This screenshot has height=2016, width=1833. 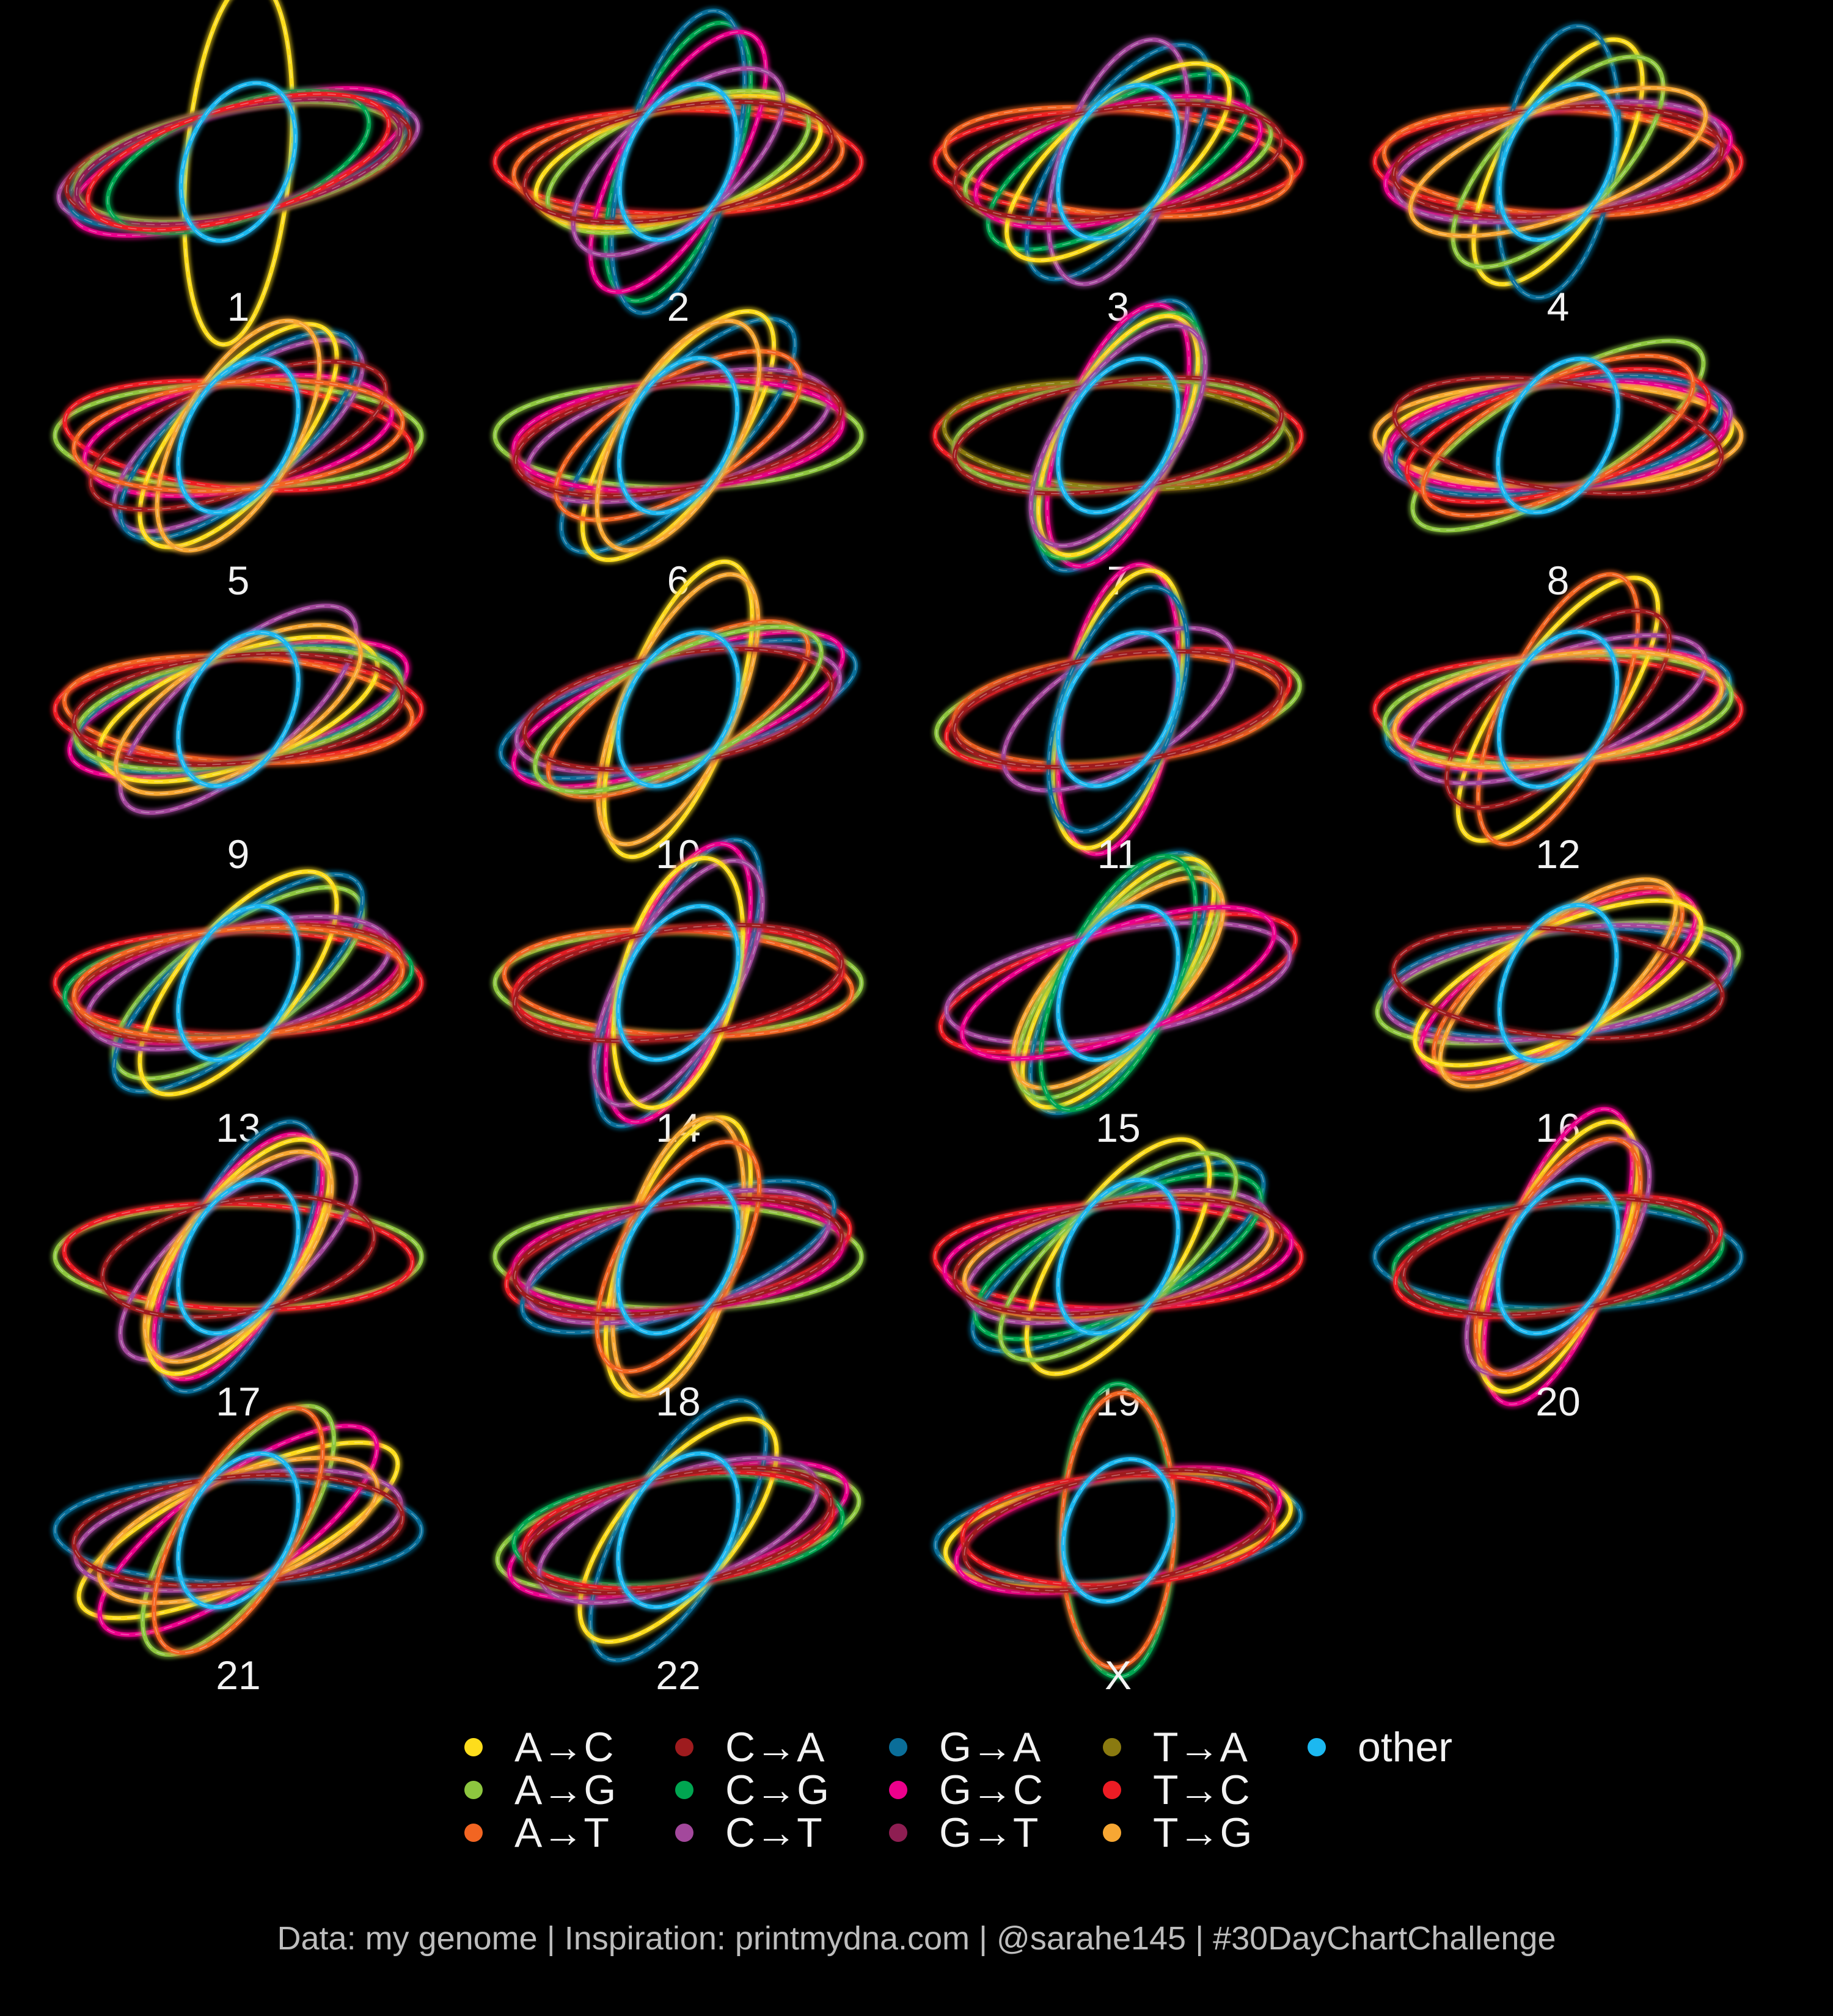 What do you see at coordinates (775, 1747) in the screenshot?
I see `legend-label: C→A` at bounding box center [775, 1747].